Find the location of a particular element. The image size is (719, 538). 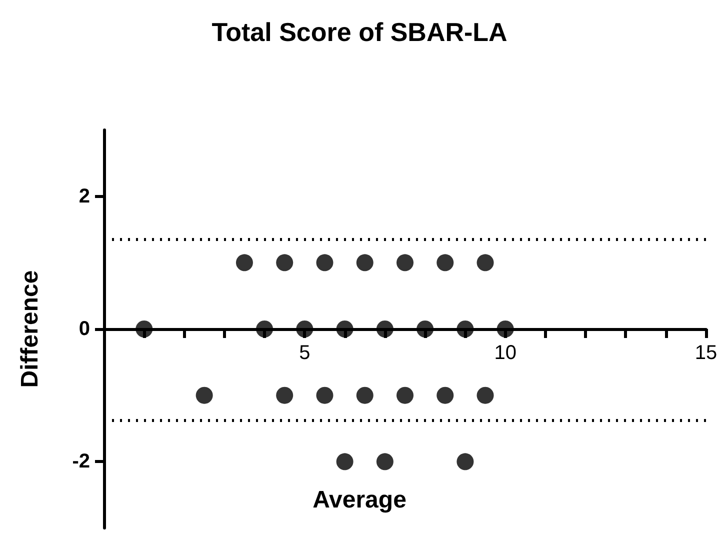

x-tick-label: 15 is located at coordinates (706, 353).